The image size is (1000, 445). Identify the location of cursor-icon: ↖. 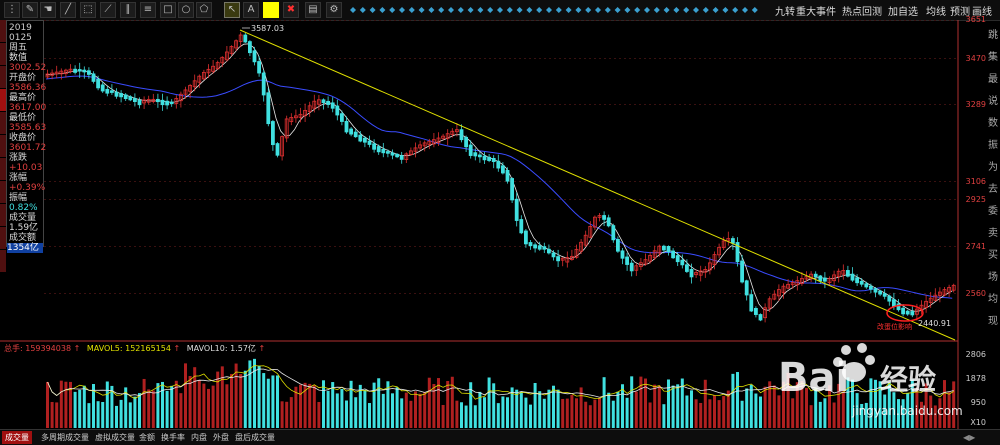
(232, 10).